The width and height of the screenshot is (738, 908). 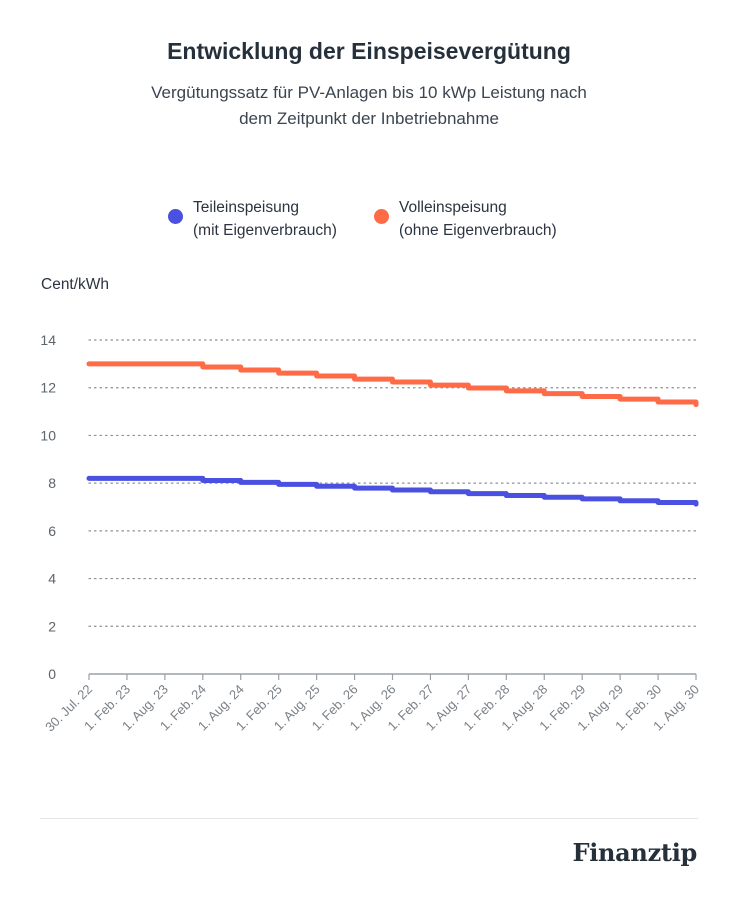 I want to click on series-line-volleinspeisung, so click(x=392, y=384).